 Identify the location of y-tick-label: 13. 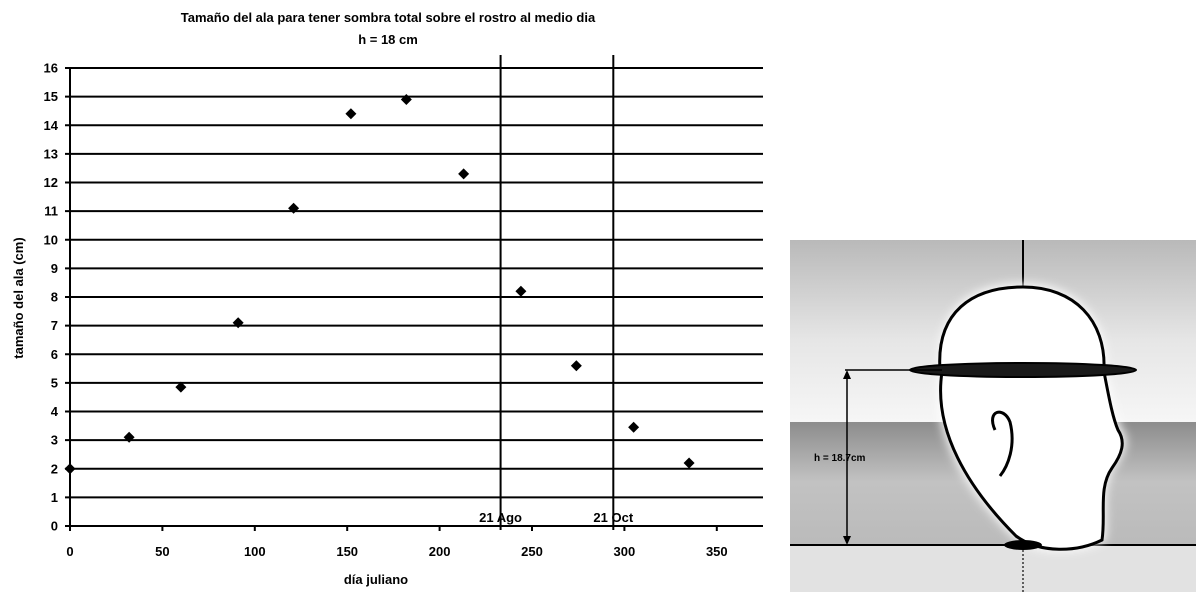
(51, 153).